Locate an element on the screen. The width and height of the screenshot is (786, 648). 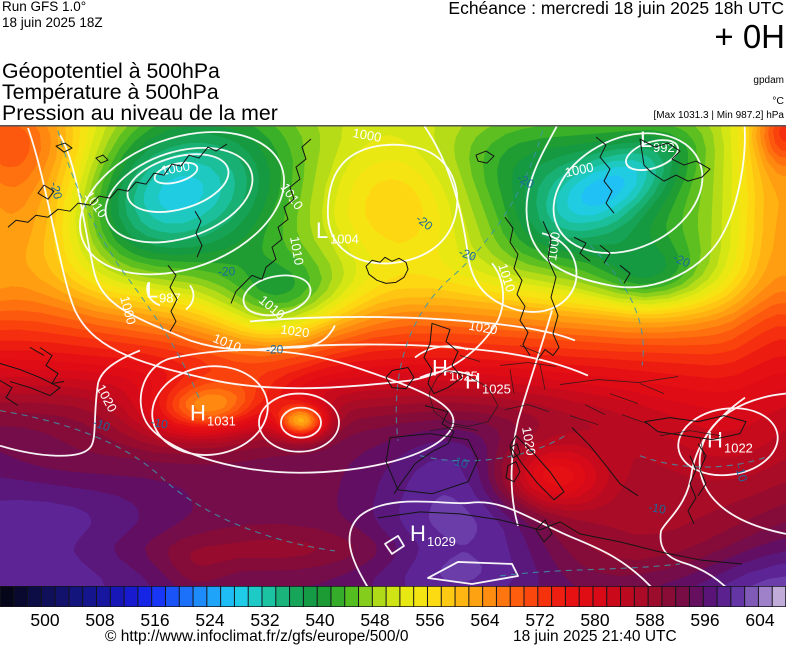
svg-text: 1022 is located at coordinates (738, 448).